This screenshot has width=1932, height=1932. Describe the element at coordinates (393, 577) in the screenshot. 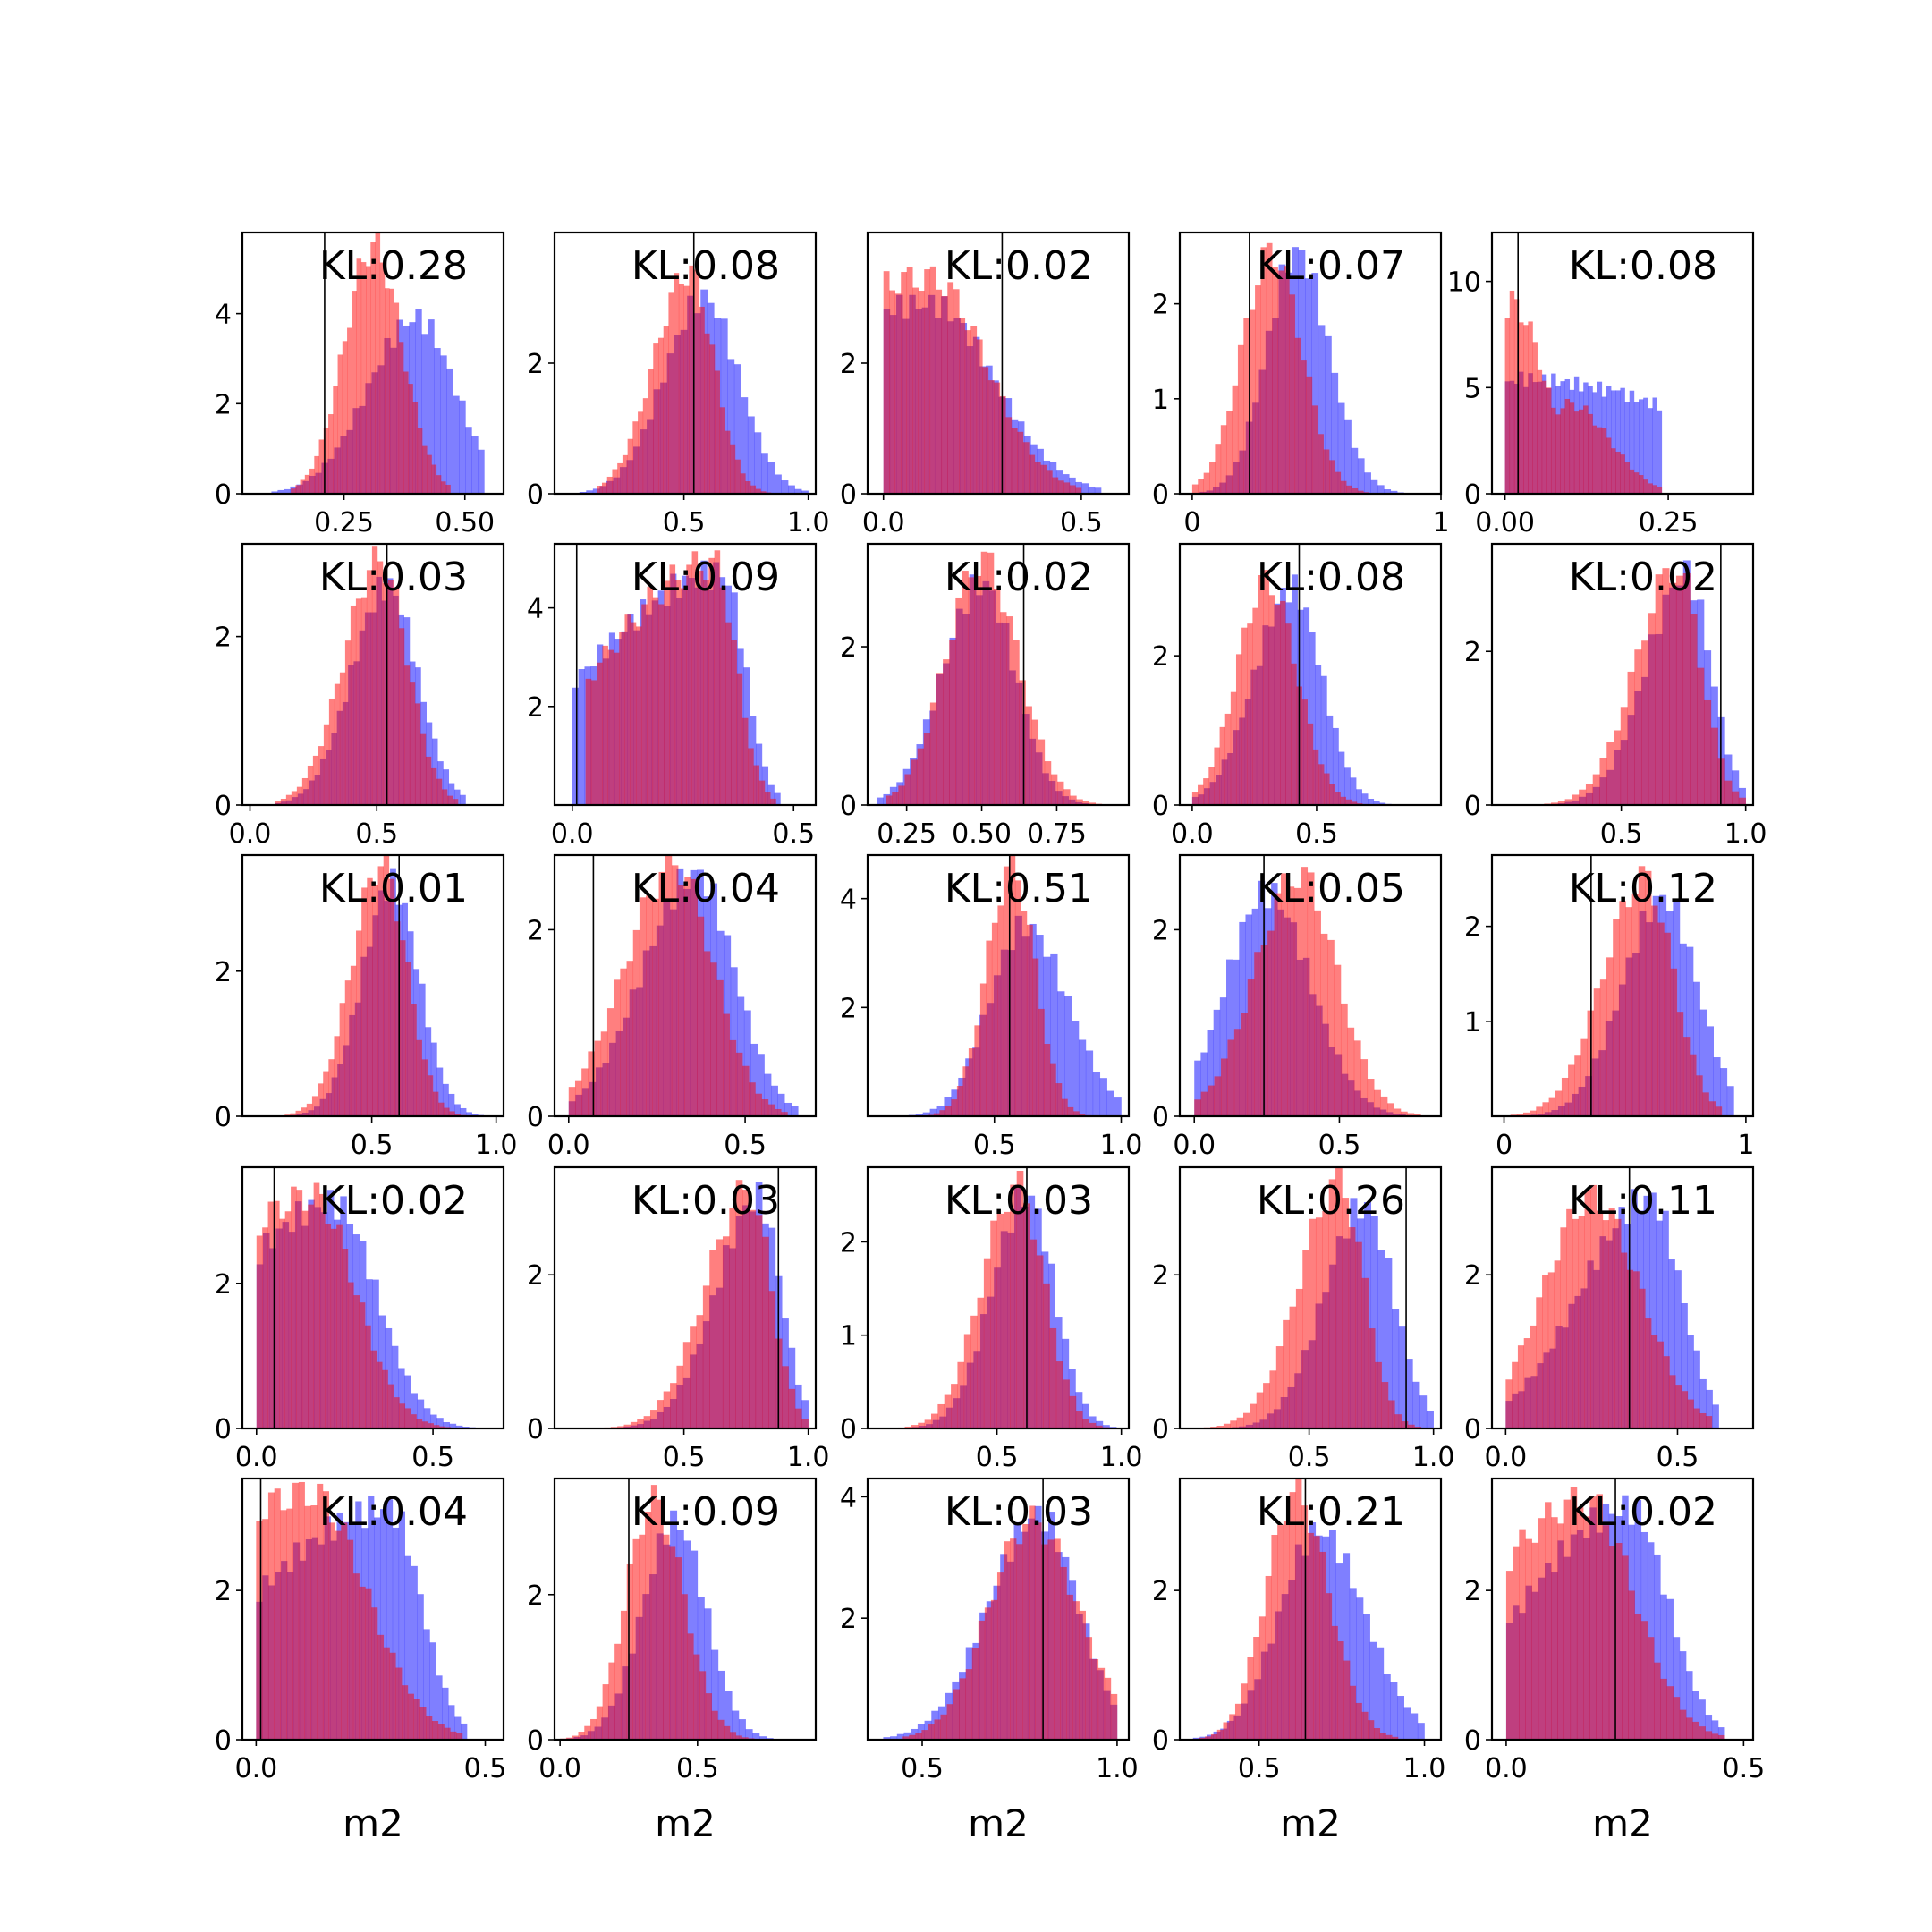

I see `kl-annotation: KL:0.03` at that location.